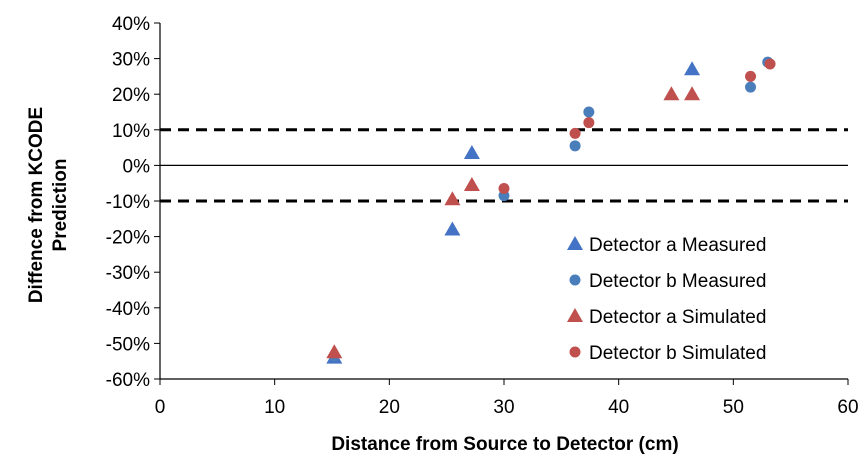 The width and height of the screenshot is (865, 459). What do you see at coordinates (575, 315) in the screenshot?
I see `legend-marker-detector-a-simulated` at bounding box center [575, 315].